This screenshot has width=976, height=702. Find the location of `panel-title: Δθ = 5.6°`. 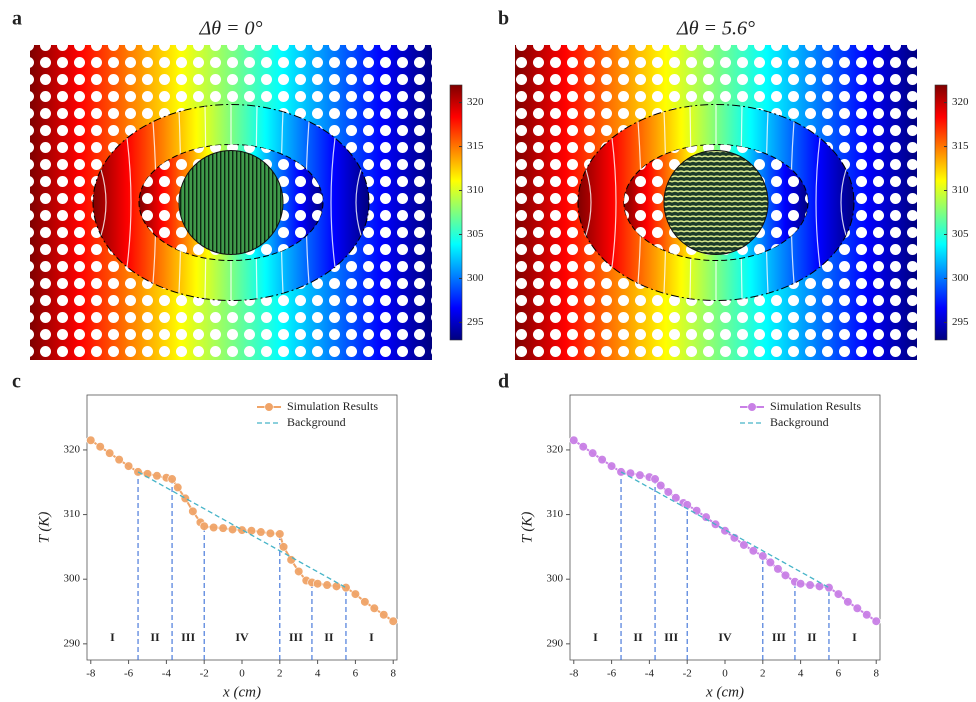

panel-title: Δθ = 5.6° is located at coordinates (715, 29).